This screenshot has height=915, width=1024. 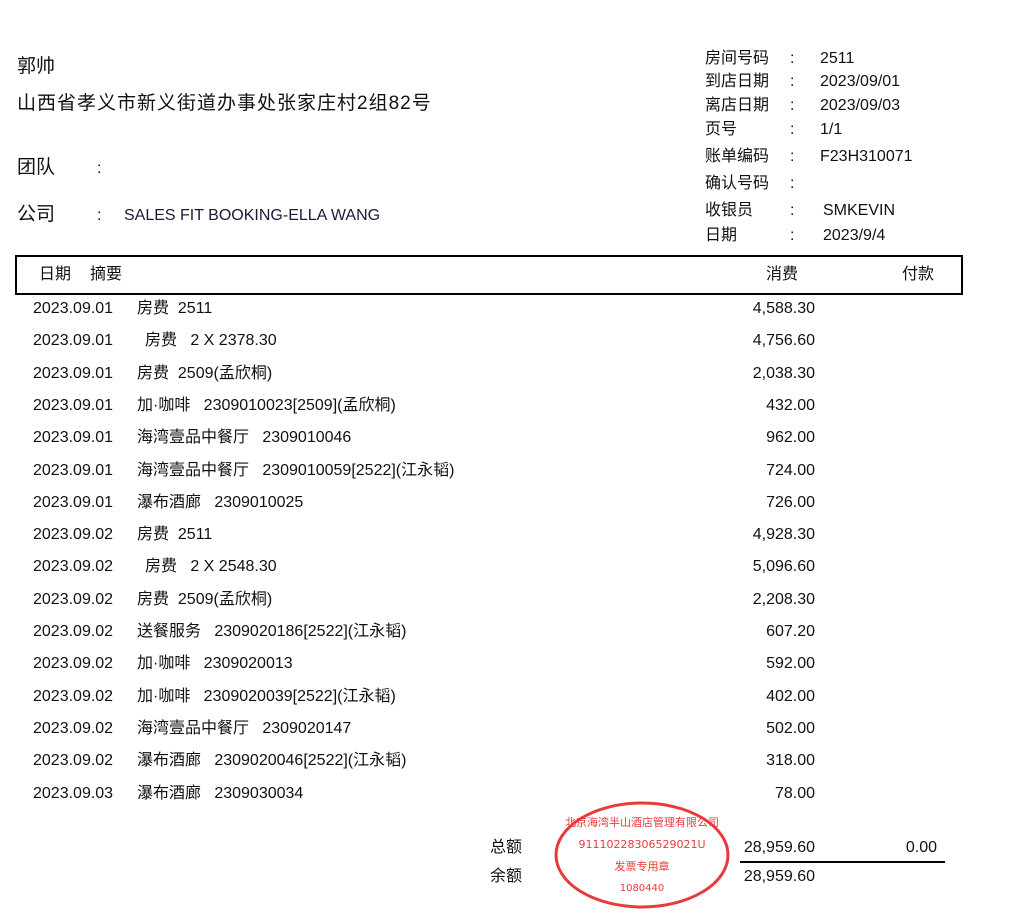 I want to click on row-description: 加·咖啡 2309020013, so click(x=215, y=664).